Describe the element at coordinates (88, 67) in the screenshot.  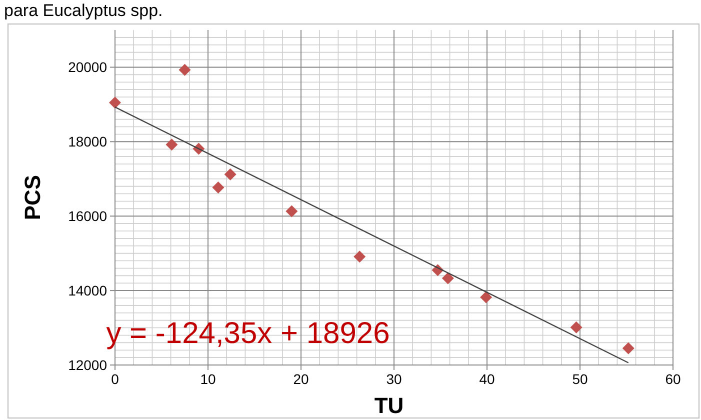
I see `y-tick-label: 20000` at that location.